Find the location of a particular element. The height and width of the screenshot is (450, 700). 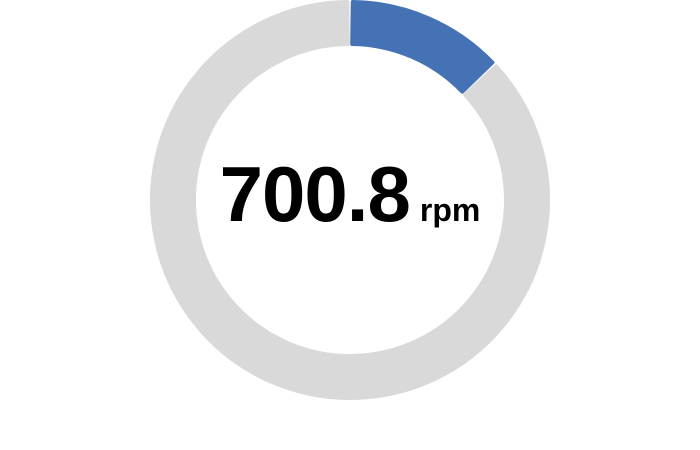

gauge-readout: 700.8 rpm is located at coordinates (350, 194).